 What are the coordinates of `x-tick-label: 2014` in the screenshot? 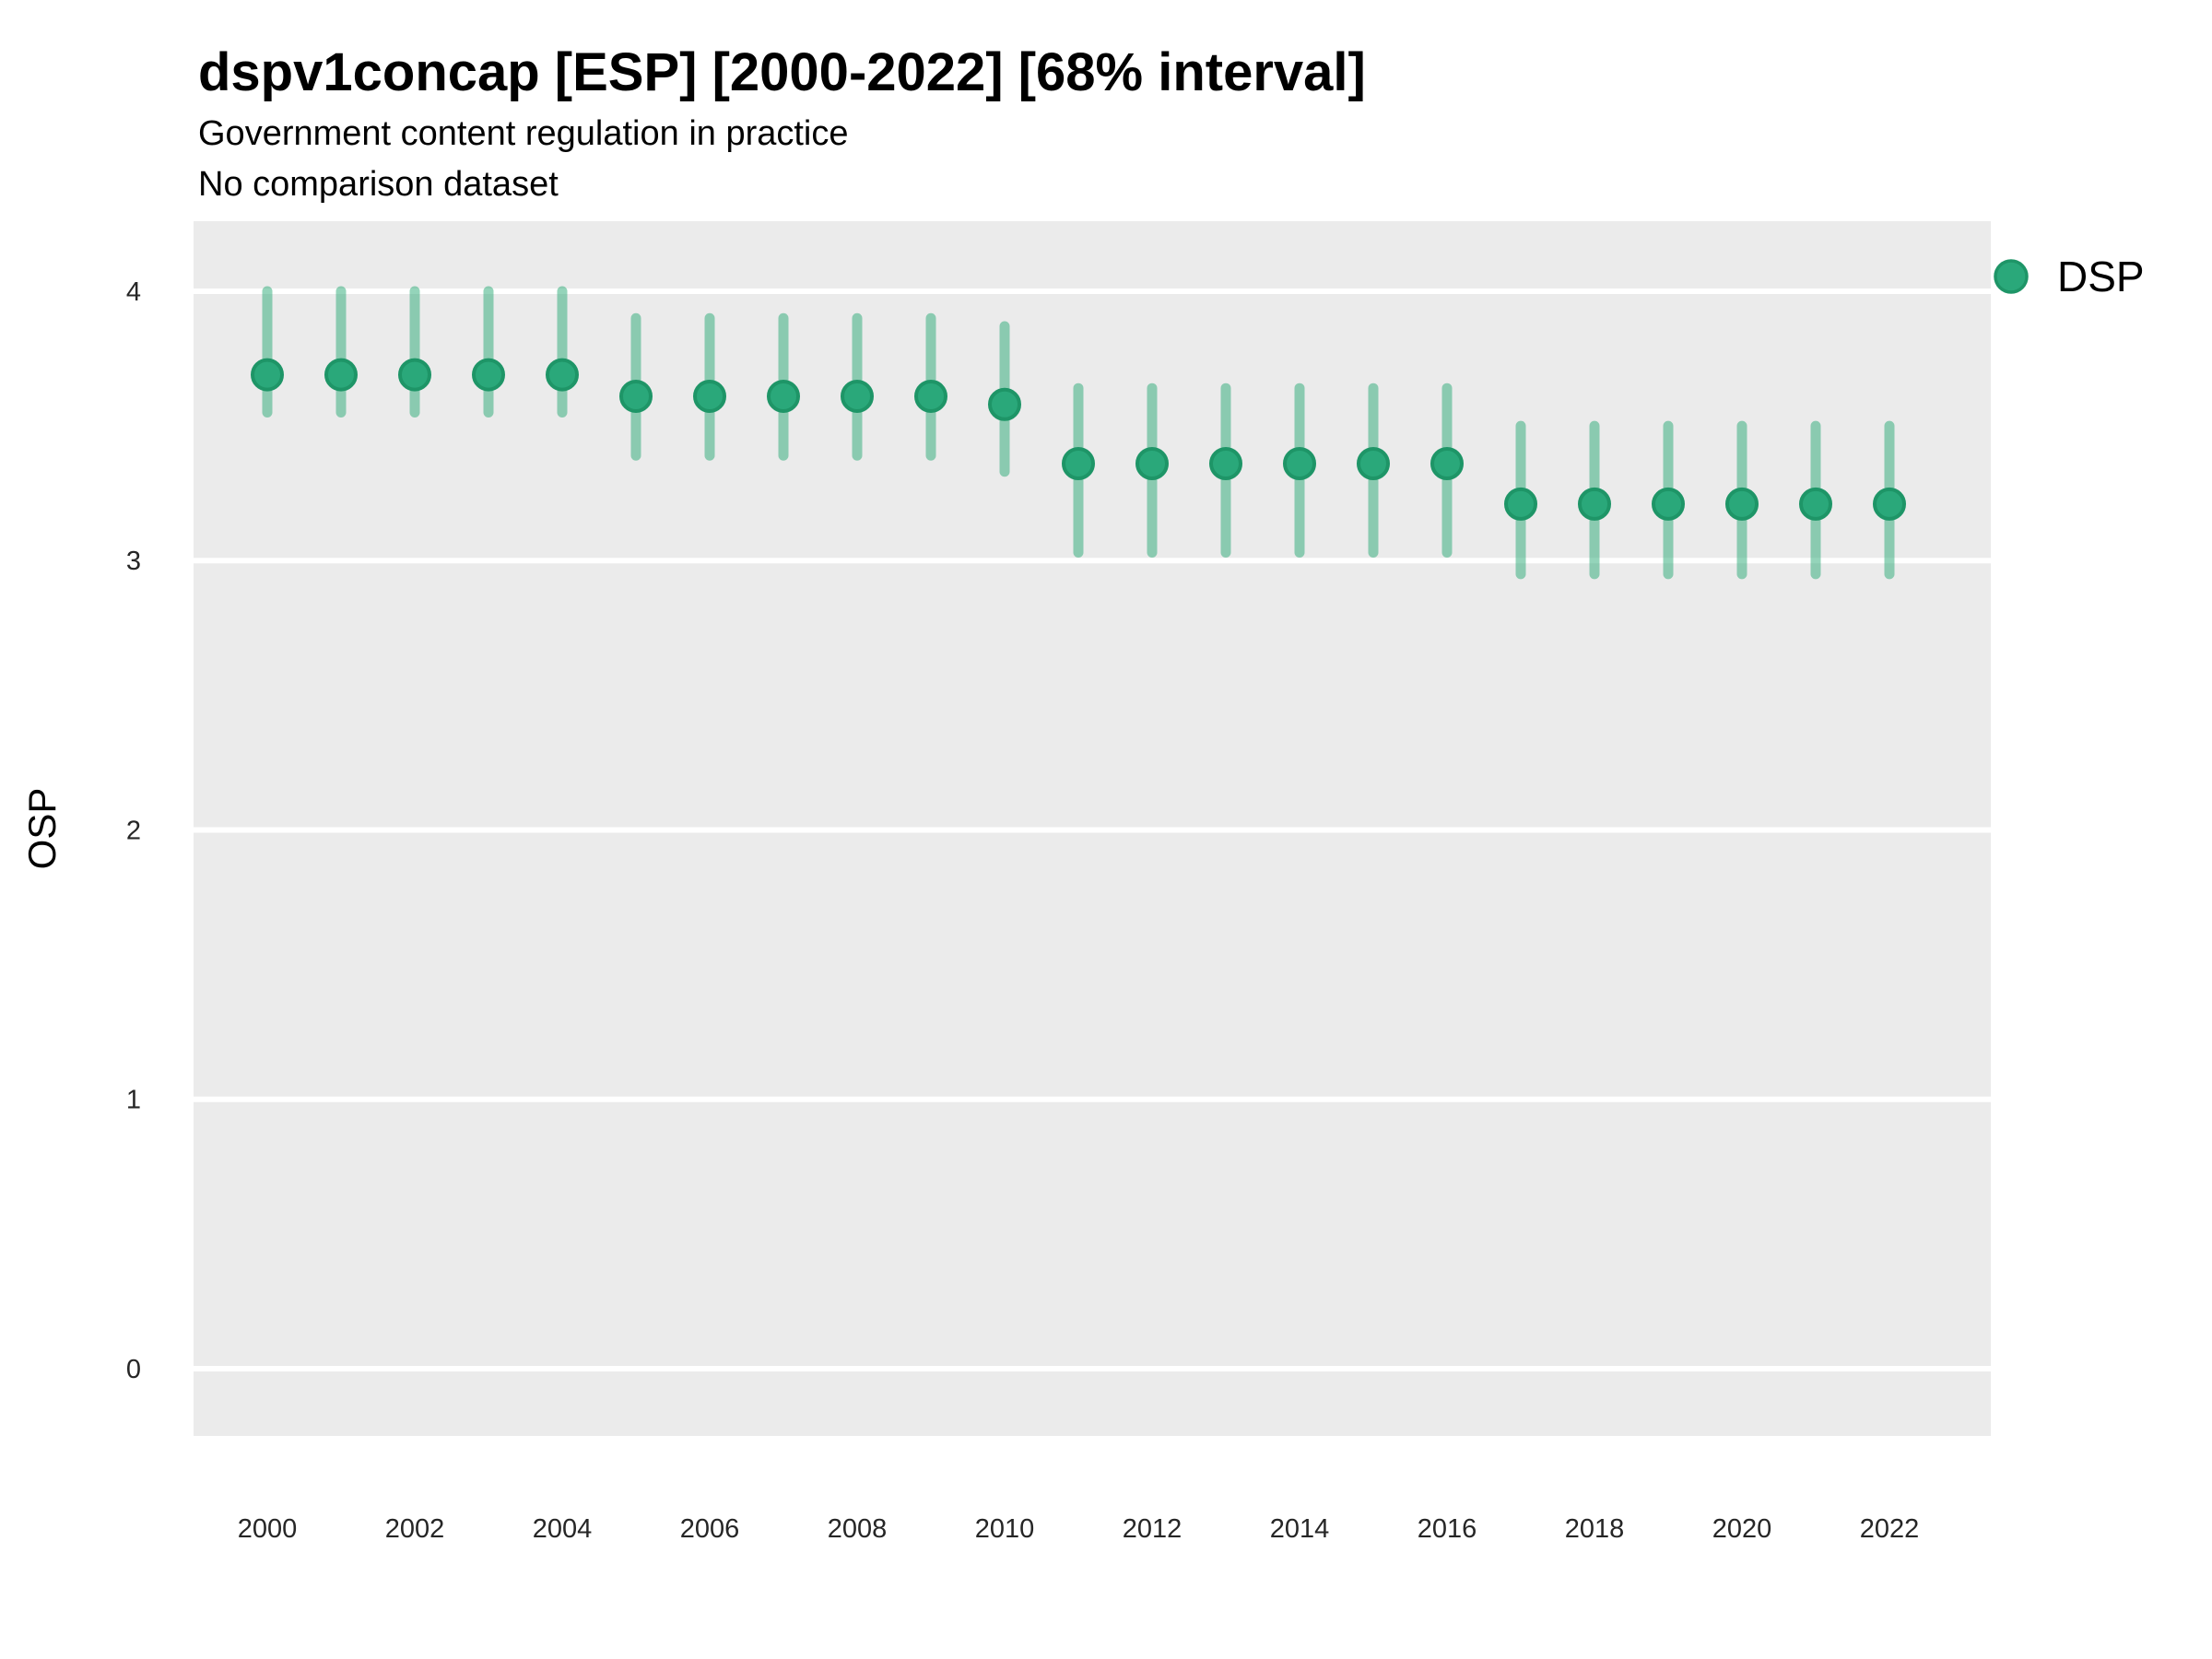 It's located at (1300, 1529).